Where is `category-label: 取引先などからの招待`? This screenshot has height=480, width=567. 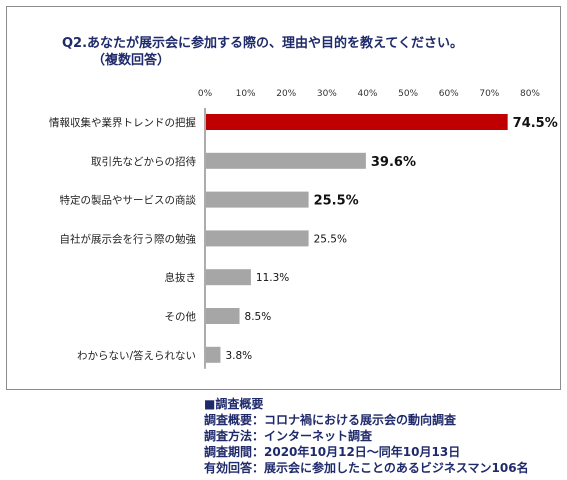 category-label: 取引先などからの招待 is located at coordinates (143, 161).